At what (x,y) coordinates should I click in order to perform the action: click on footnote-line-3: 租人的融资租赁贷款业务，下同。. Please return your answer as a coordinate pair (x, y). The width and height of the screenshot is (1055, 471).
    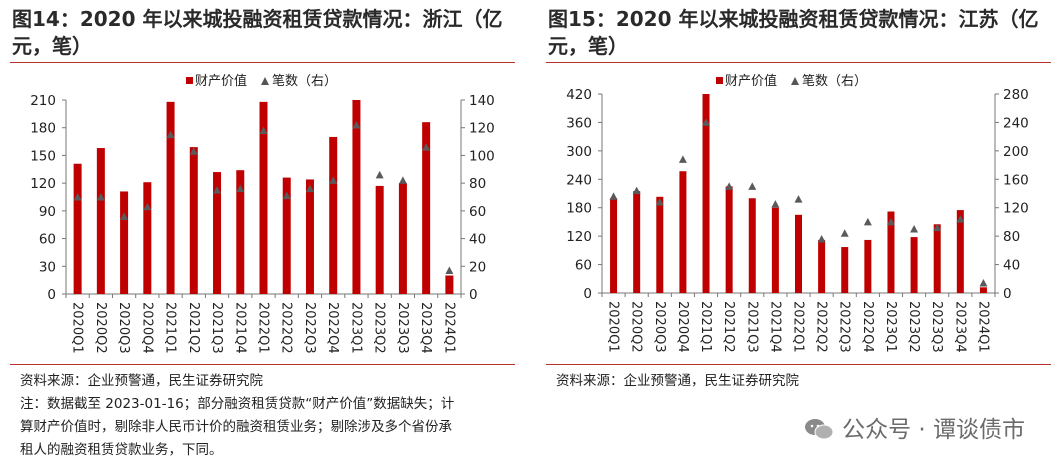
    Looking at the image, I should click on (121, 450).